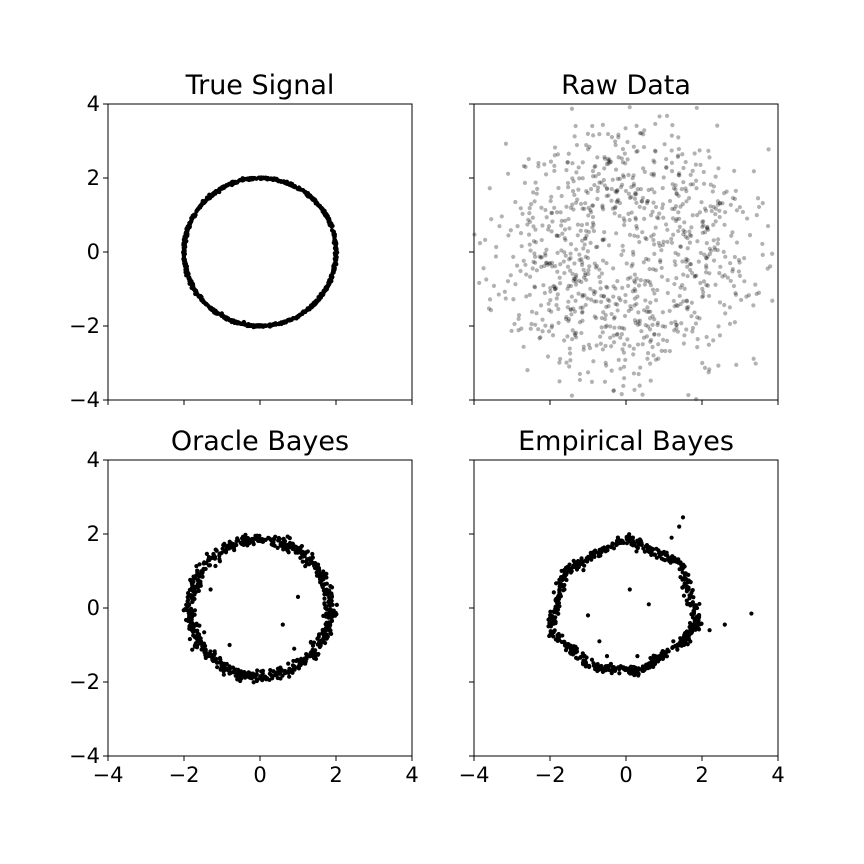 The height and width of the screenshot is (864, 864). Describe the element at coordinates (93, 608) in the screenshot. I see `y-tick-label: 0` at that location.